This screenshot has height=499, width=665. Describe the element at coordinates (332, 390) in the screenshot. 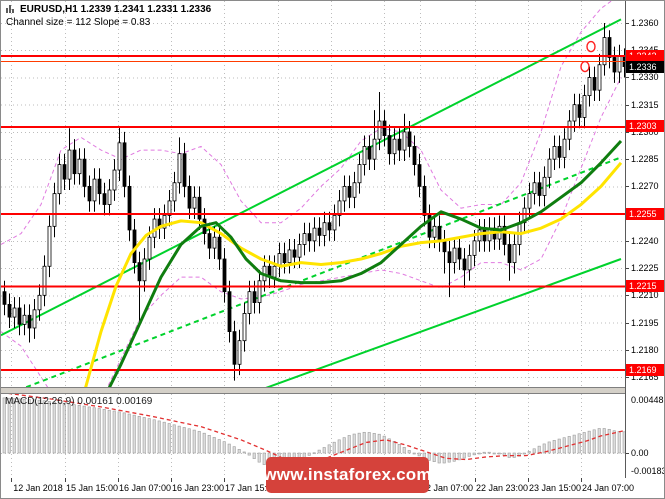

I see `pane-separator` at that location.